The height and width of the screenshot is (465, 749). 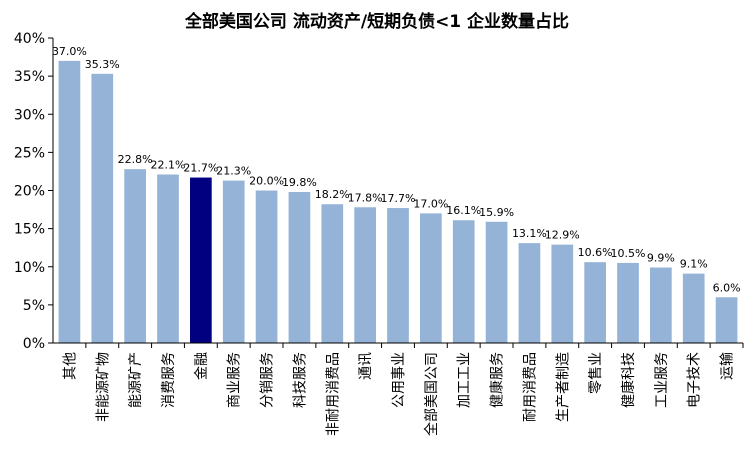 What do you see at coordinates (135, 159) in the screenshot?
I see `data-label: 22.8%` at bounding box center [135, 159].